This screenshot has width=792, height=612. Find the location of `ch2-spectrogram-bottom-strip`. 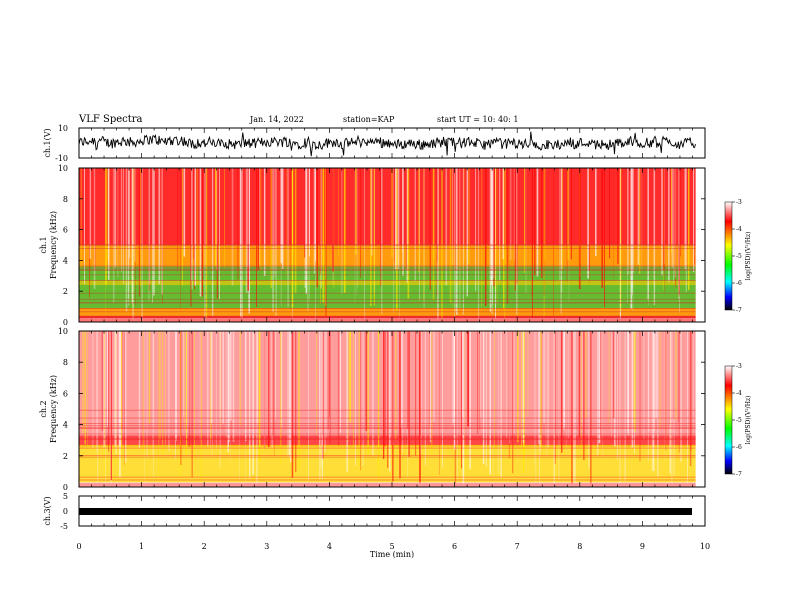

ch2-spectrogram-bottom-strip is located at coordinates (387, 485).